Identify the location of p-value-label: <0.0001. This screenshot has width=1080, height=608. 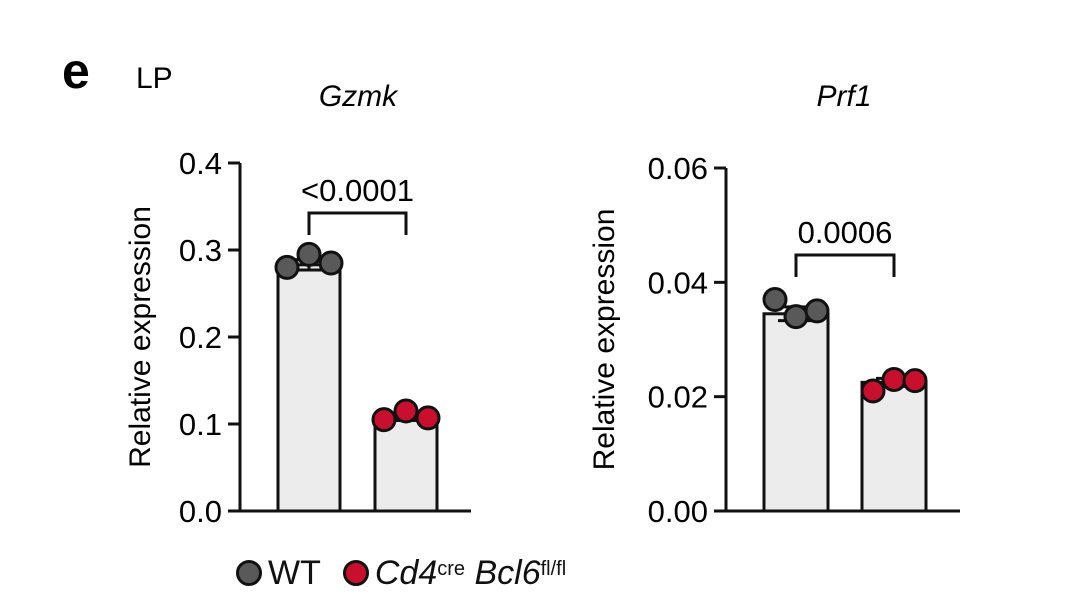
(357, 190).